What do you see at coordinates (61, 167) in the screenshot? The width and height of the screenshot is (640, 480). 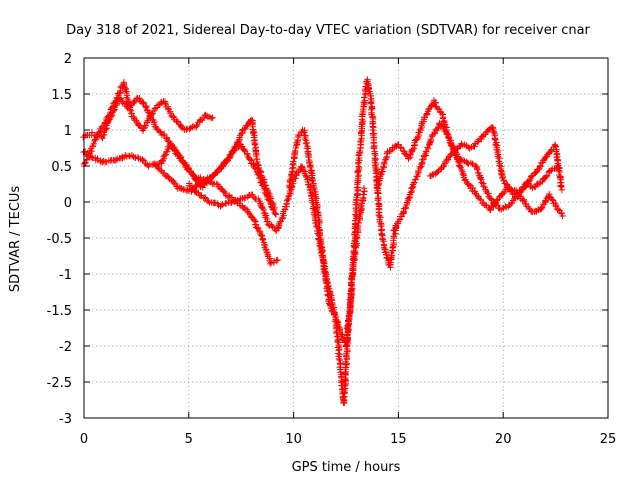 I see `y-tick-label: 0.5` at bounding box center [61, 167].